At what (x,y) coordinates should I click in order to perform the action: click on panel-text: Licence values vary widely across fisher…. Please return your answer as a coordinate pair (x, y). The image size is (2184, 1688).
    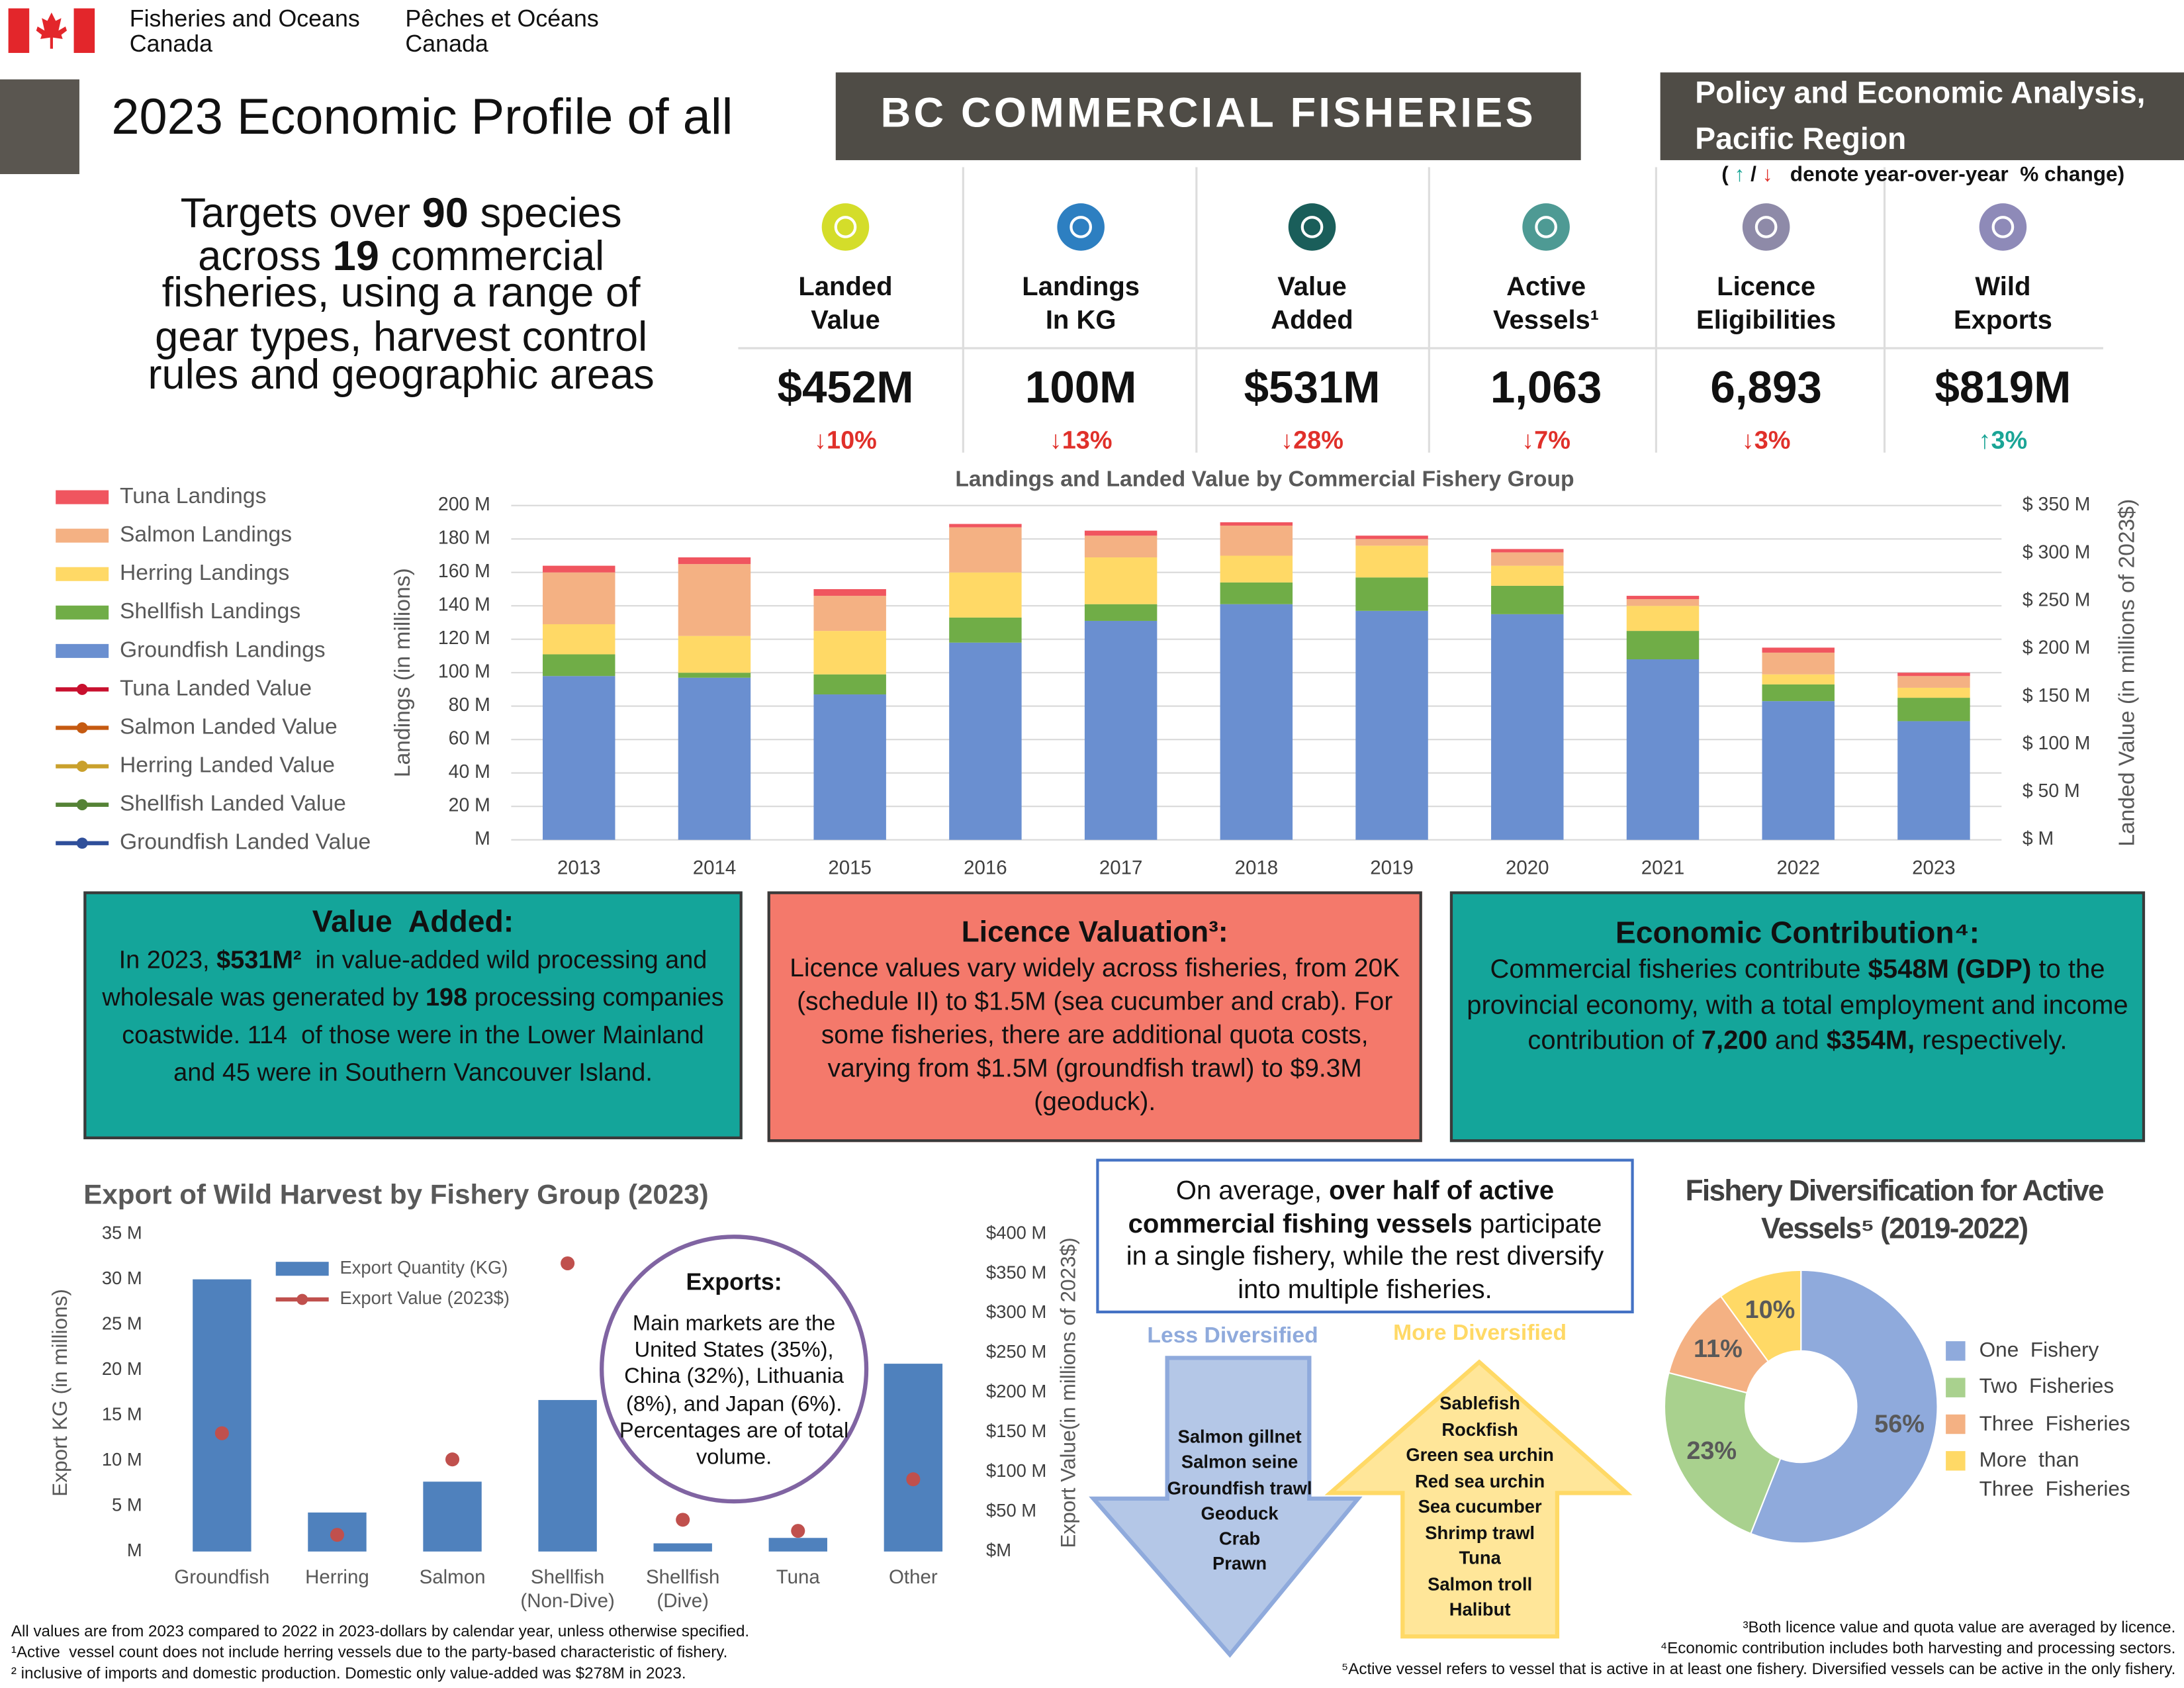
    Looking at the image, I should click on (1095, 1034).